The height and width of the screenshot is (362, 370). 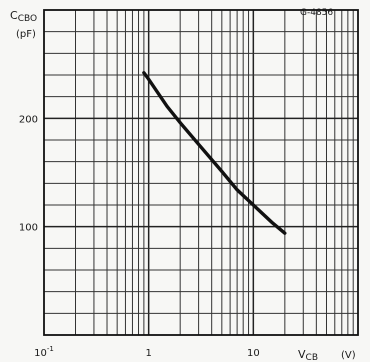 I want to click on x-axis-label-sub: CB, so click(x=312, y=357).